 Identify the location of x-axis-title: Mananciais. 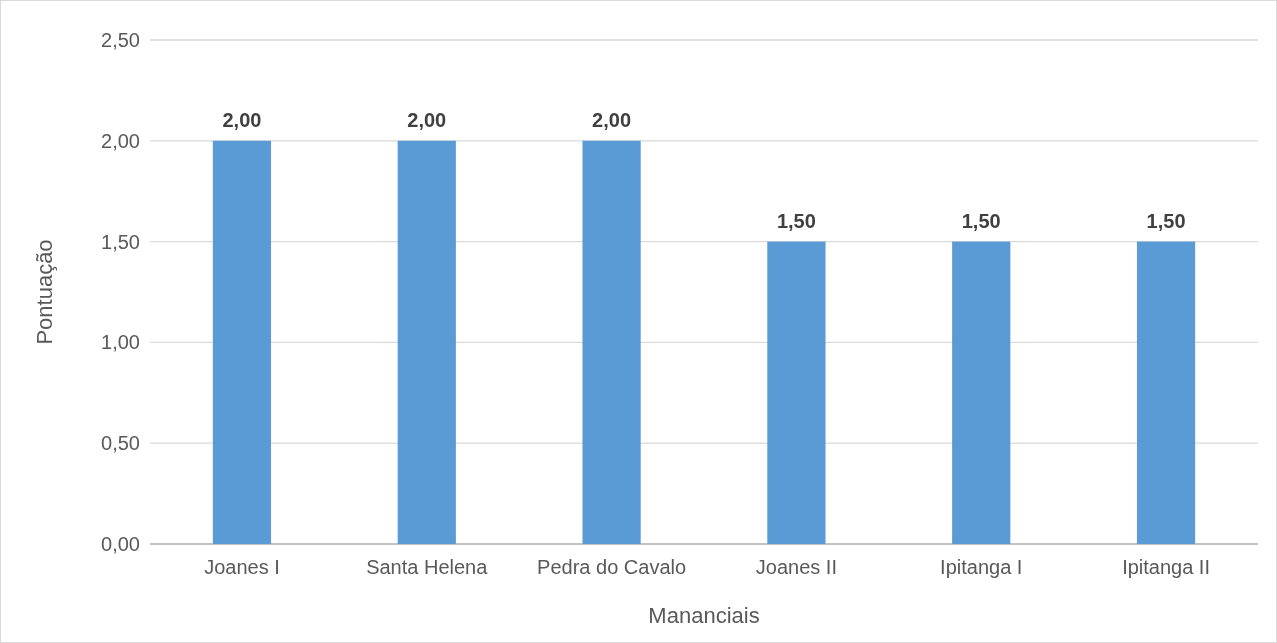
(704, 615).